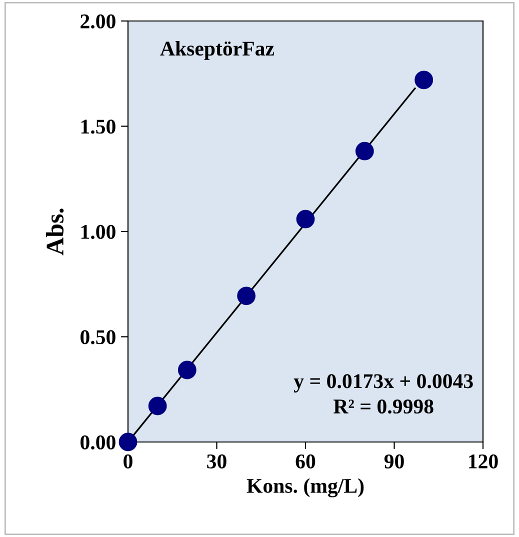  What do you see at coordinates (305, 488) in the screenshot?
I see `x-axis-title: Kons. (mg/L)` at bounding box center [305, 488].